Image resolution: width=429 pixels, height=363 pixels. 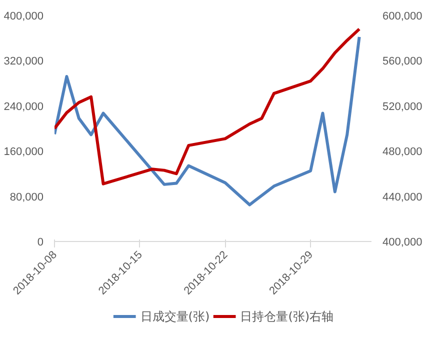 I want to click on y-tick-label: 240,000, so click(x=24, y=106).